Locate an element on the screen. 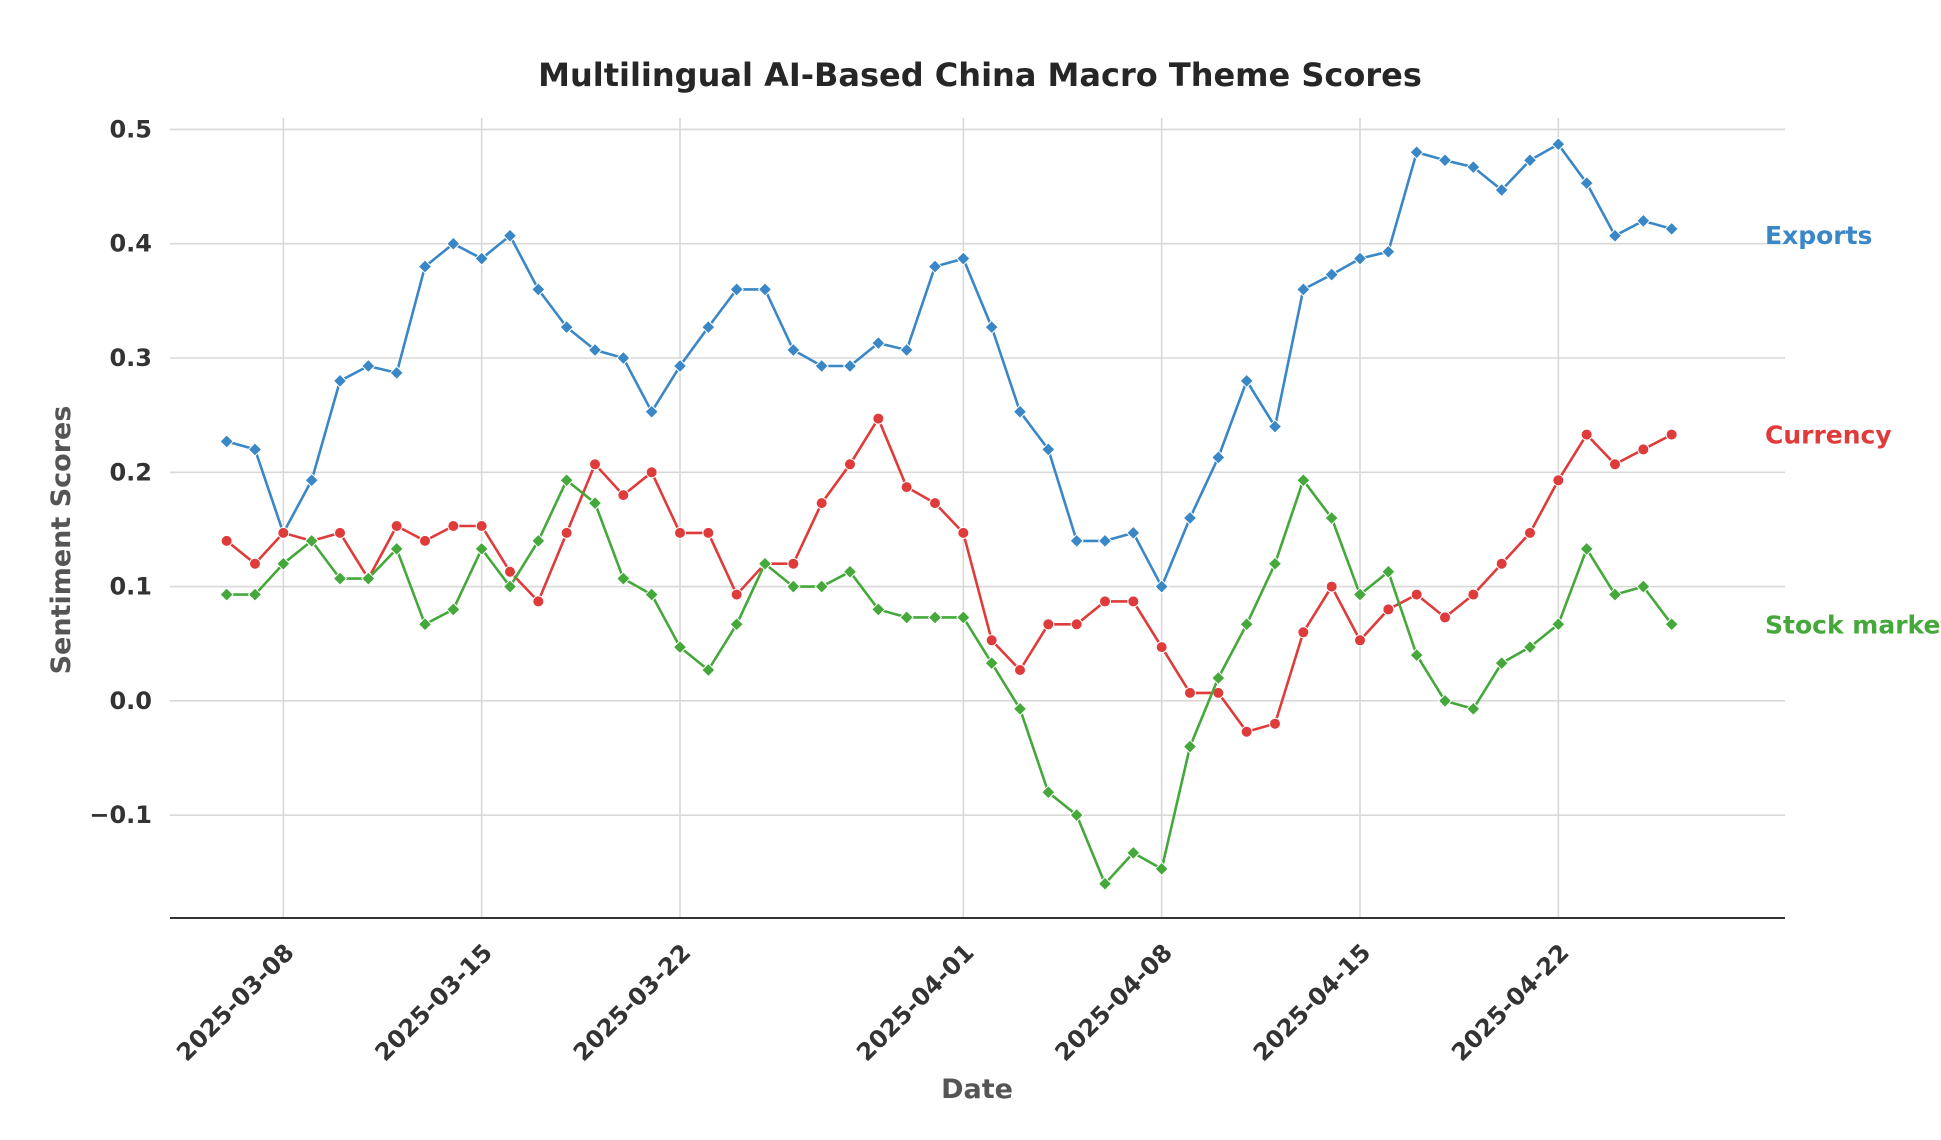  y-tick-label: 0.0 is located at coordinates (130, 701).